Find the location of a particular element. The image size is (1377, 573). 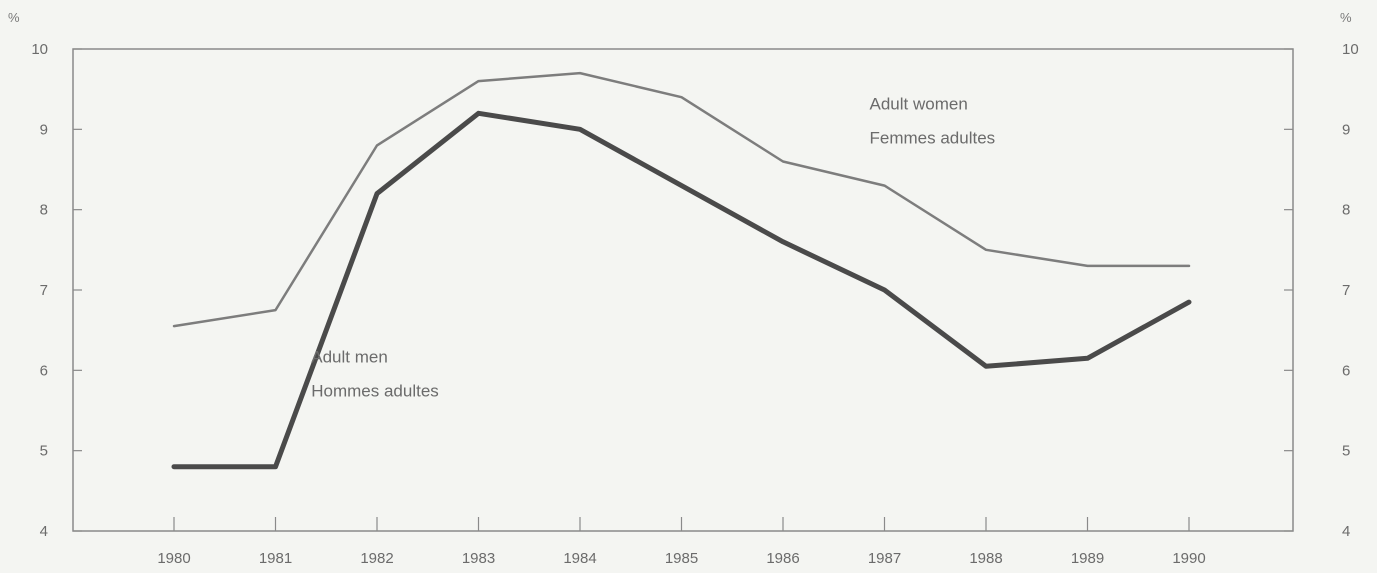

y-tick-label-left-6: 10 is located at coordinates (39, 49).